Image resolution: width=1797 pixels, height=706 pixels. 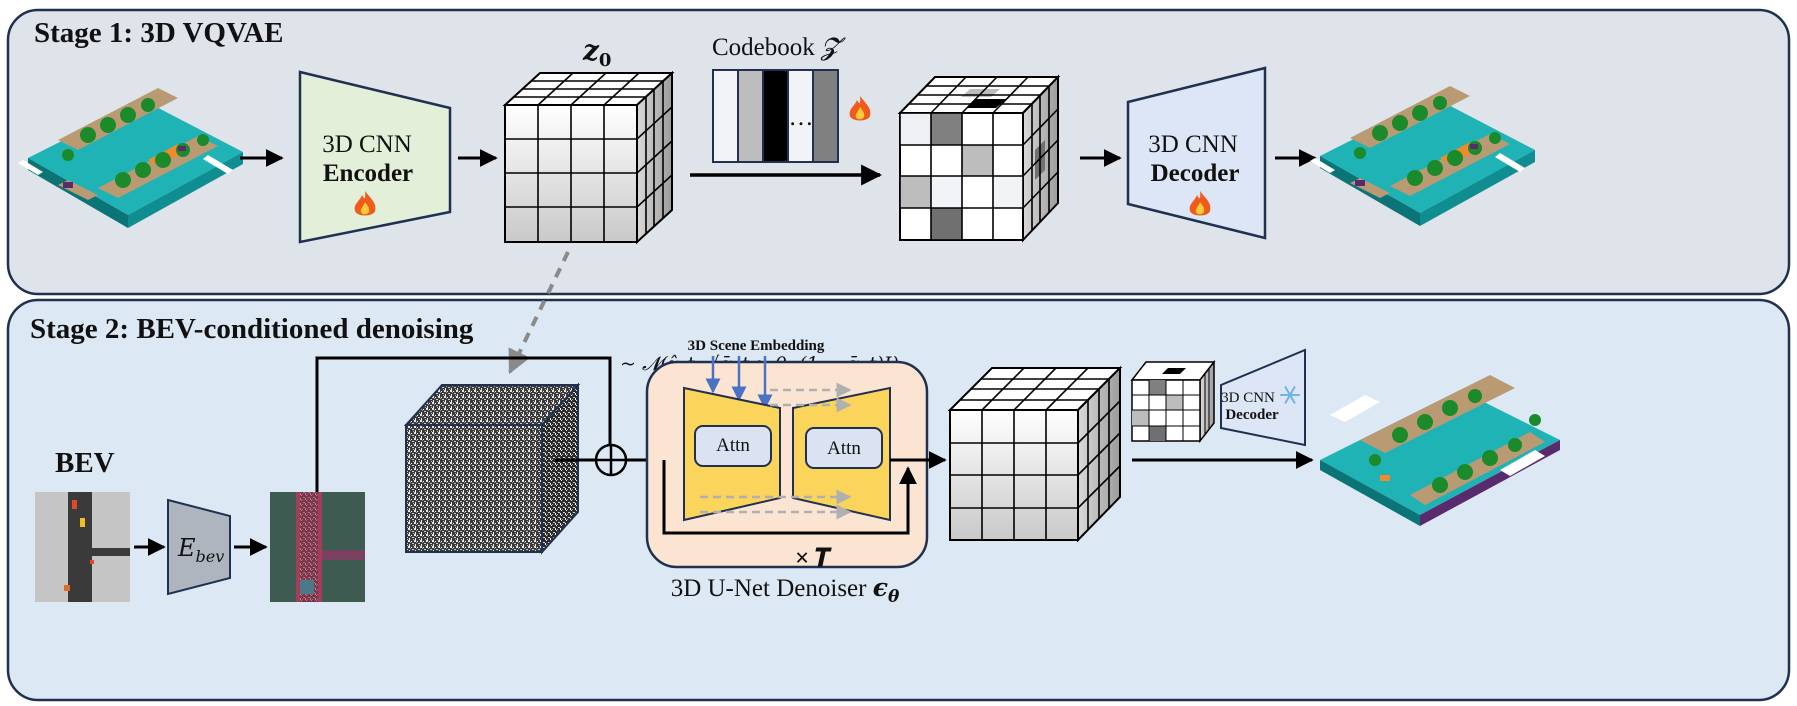 I want to click on vqvae-encoder, so click(x=375, y=157).